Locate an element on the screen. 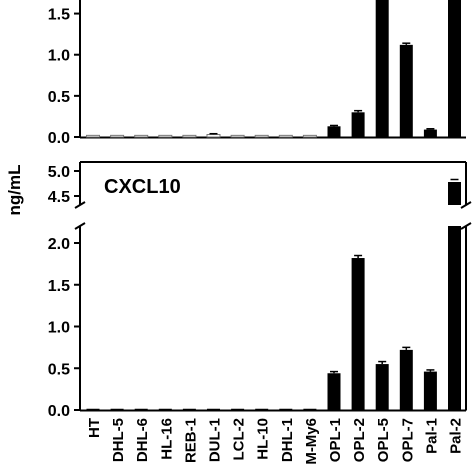  chart-title-cxcl10: CXCL10 is located at coordinates (142, 187).